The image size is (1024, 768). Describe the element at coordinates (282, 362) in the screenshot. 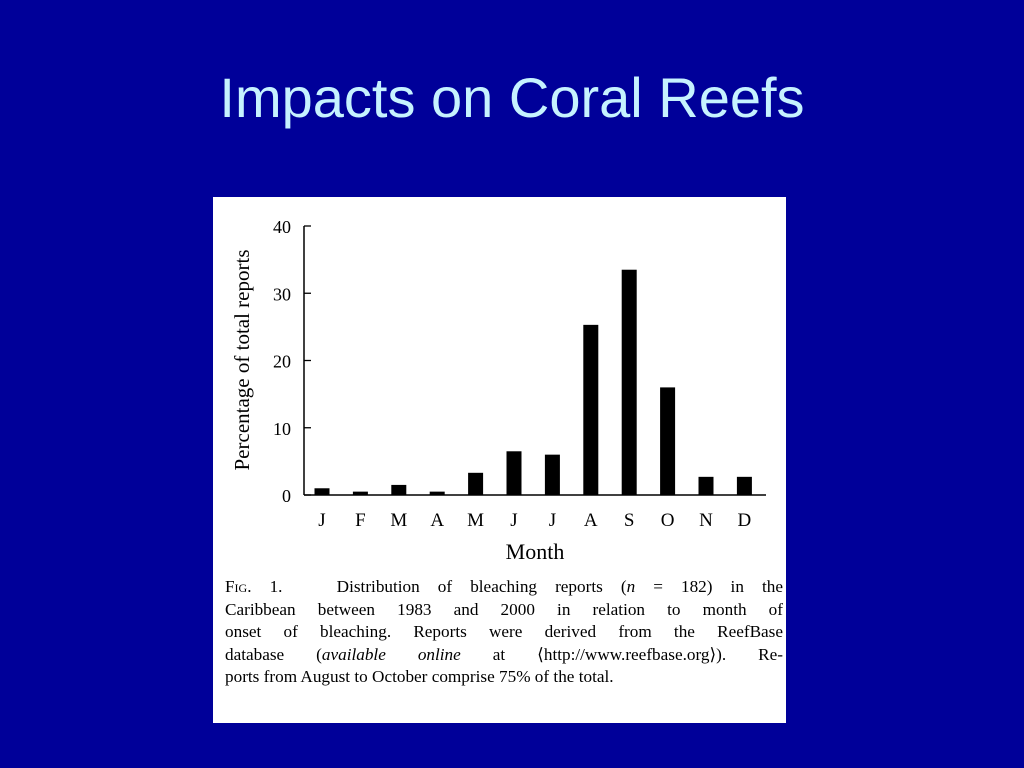

I see `y-tick-label: 20` at that location.